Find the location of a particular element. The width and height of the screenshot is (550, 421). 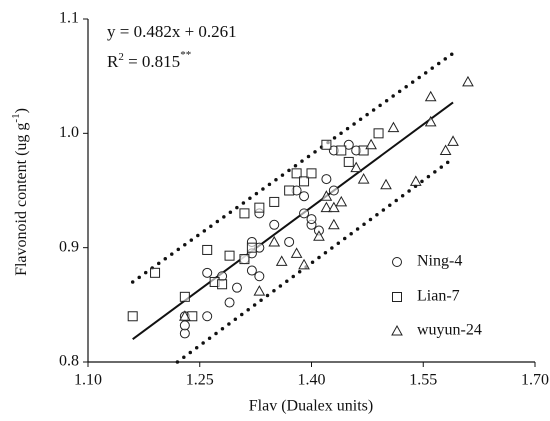

y-axis-label: Flavonoid content (ug g-1) is located at coordinates (20, 192).